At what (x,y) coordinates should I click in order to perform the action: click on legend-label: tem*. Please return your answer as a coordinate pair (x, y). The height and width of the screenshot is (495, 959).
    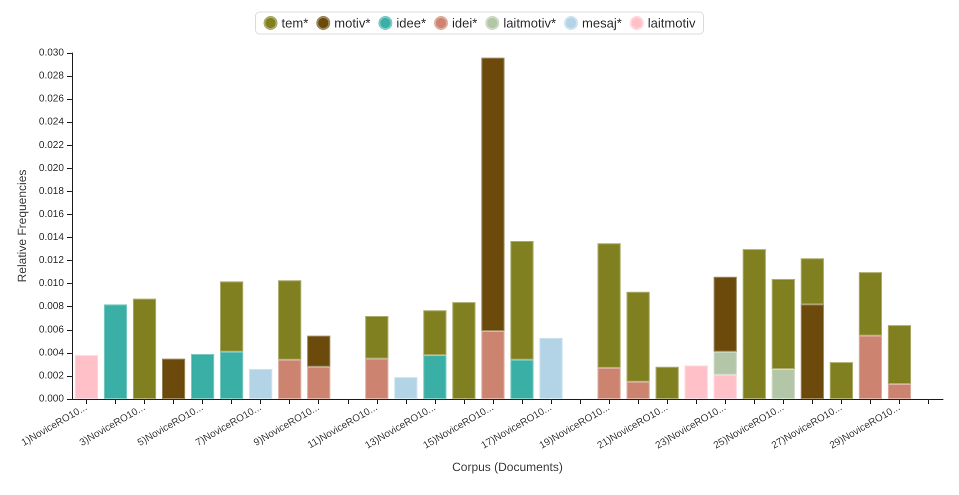
    Looking at the image, I should click on (295, 23).